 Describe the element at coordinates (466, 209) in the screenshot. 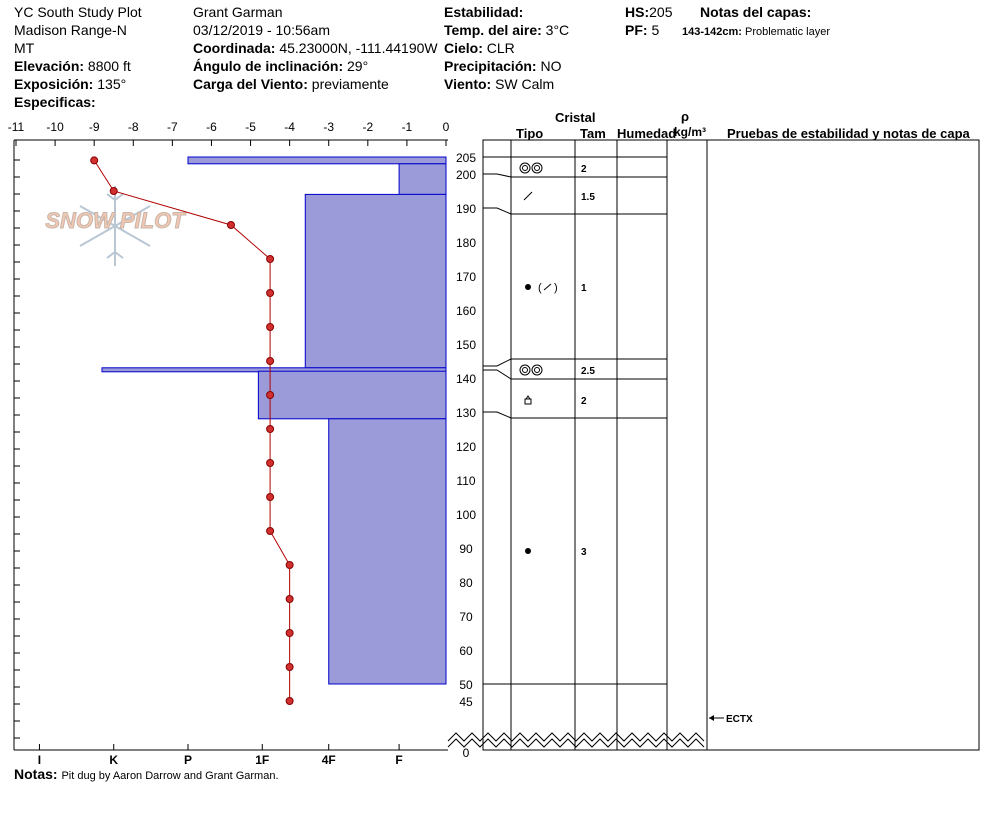

I see `height-tick-label: 190` at that location.